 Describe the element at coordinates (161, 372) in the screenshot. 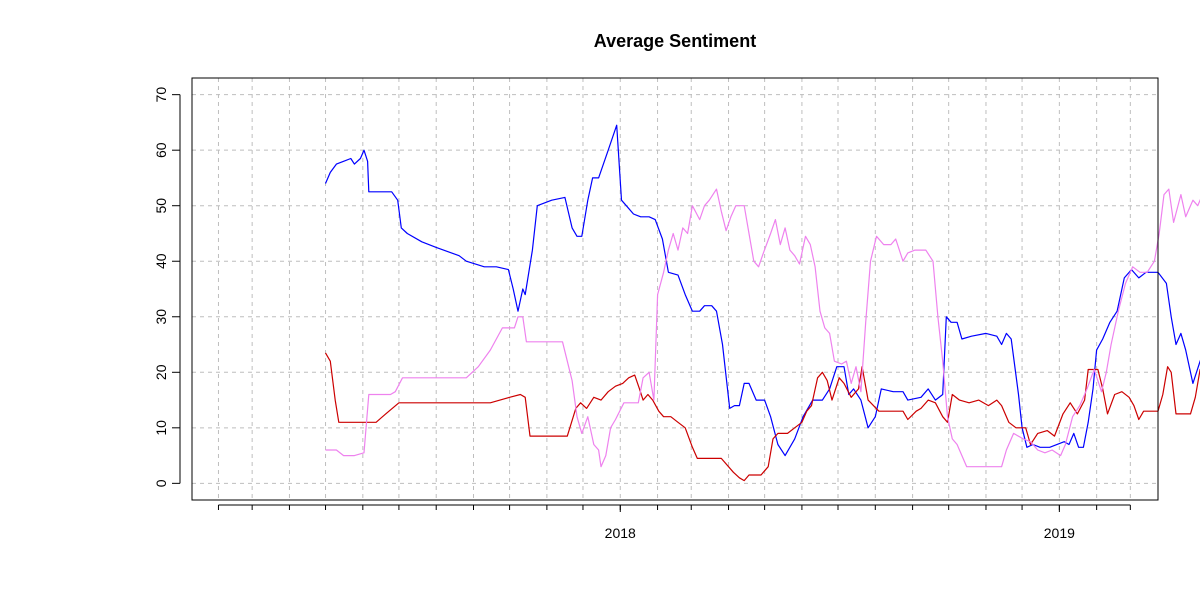

I see `y-tick-label: 20` at that location.